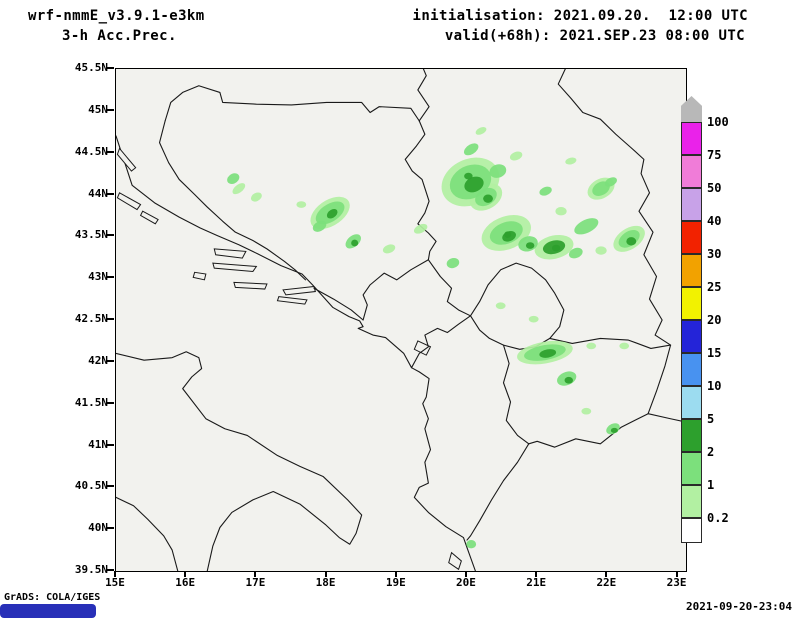 This screenshot has width=800, height=618. I want to click on legend-level-label: 5, so click(711, 419).